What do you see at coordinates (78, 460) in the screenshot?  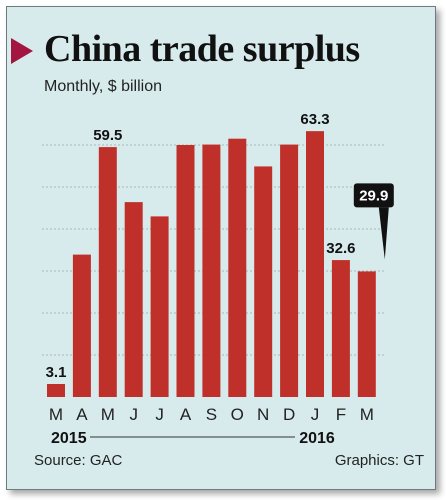 I see `source-note: Source: GAC` at bounding box center [78, 460].